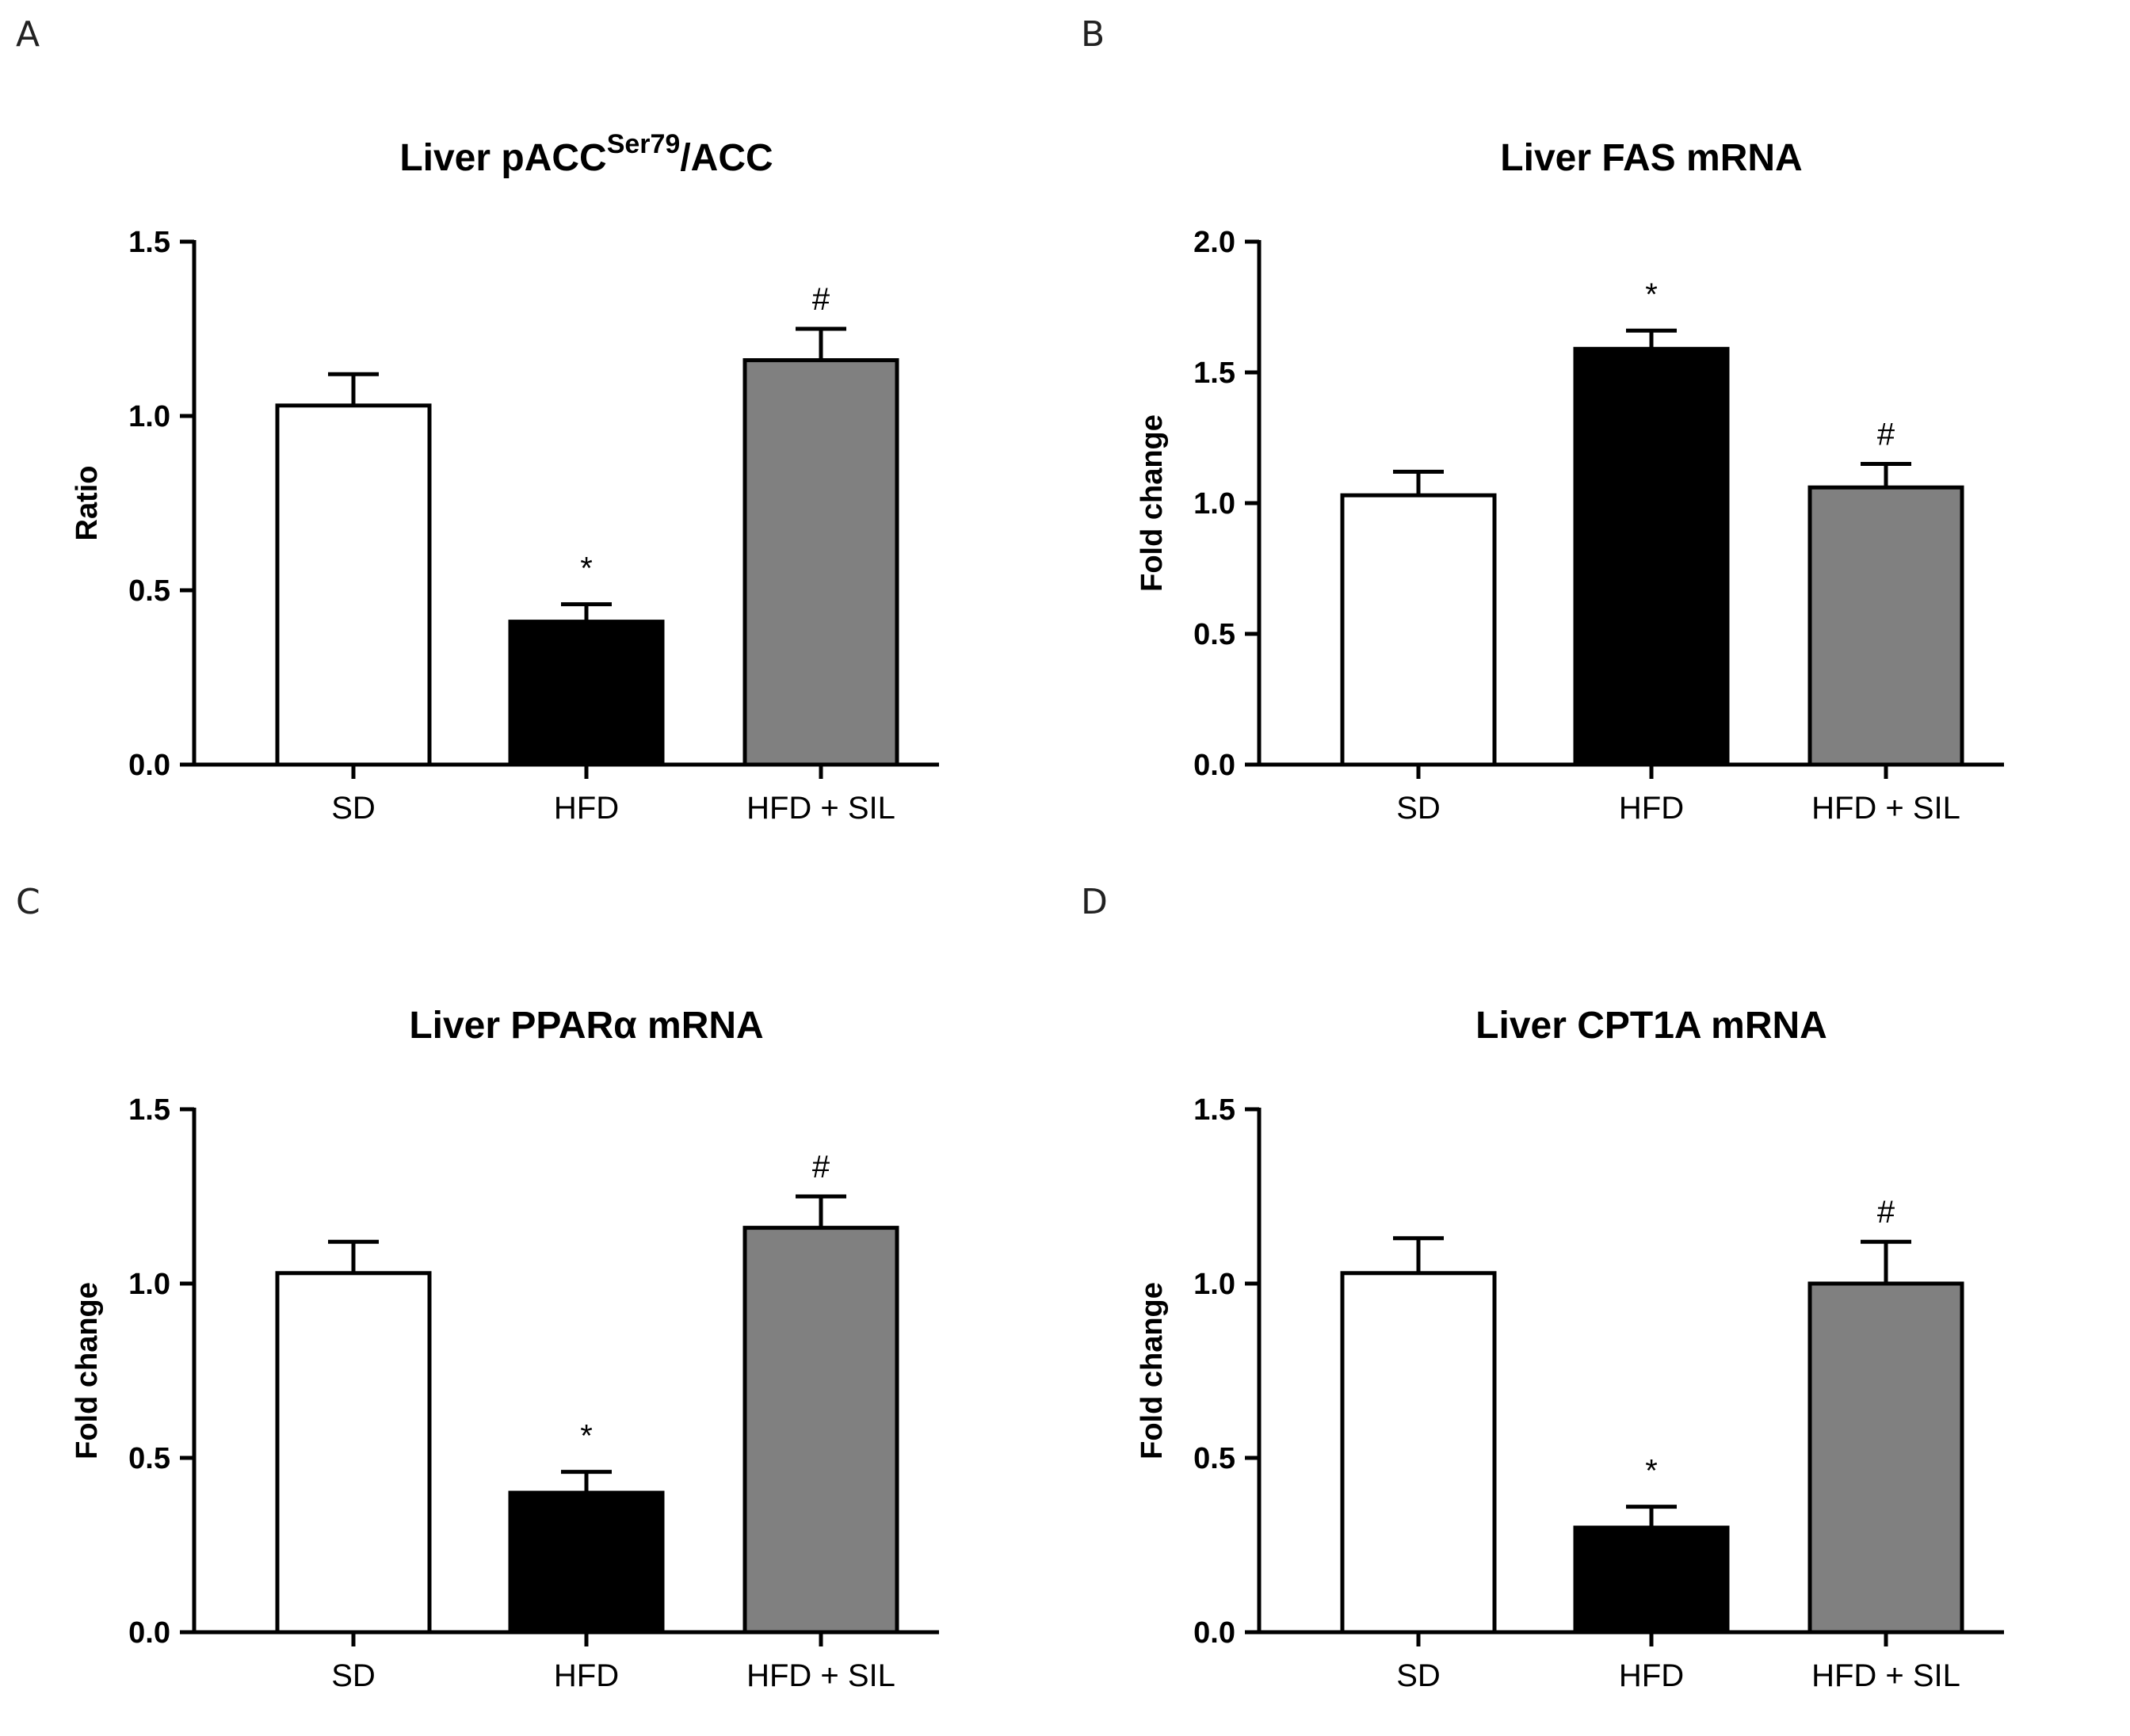  I want to click on panel-letter: C, so click(28, 902).